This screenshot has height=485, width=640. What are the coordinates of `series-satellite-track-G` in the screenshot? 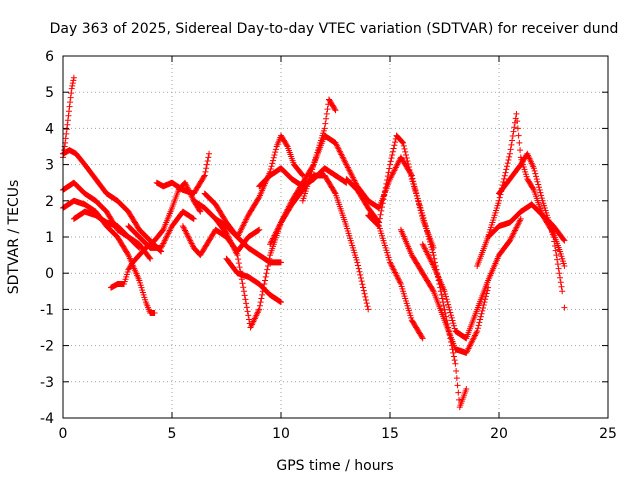 It's located at (161, 229).